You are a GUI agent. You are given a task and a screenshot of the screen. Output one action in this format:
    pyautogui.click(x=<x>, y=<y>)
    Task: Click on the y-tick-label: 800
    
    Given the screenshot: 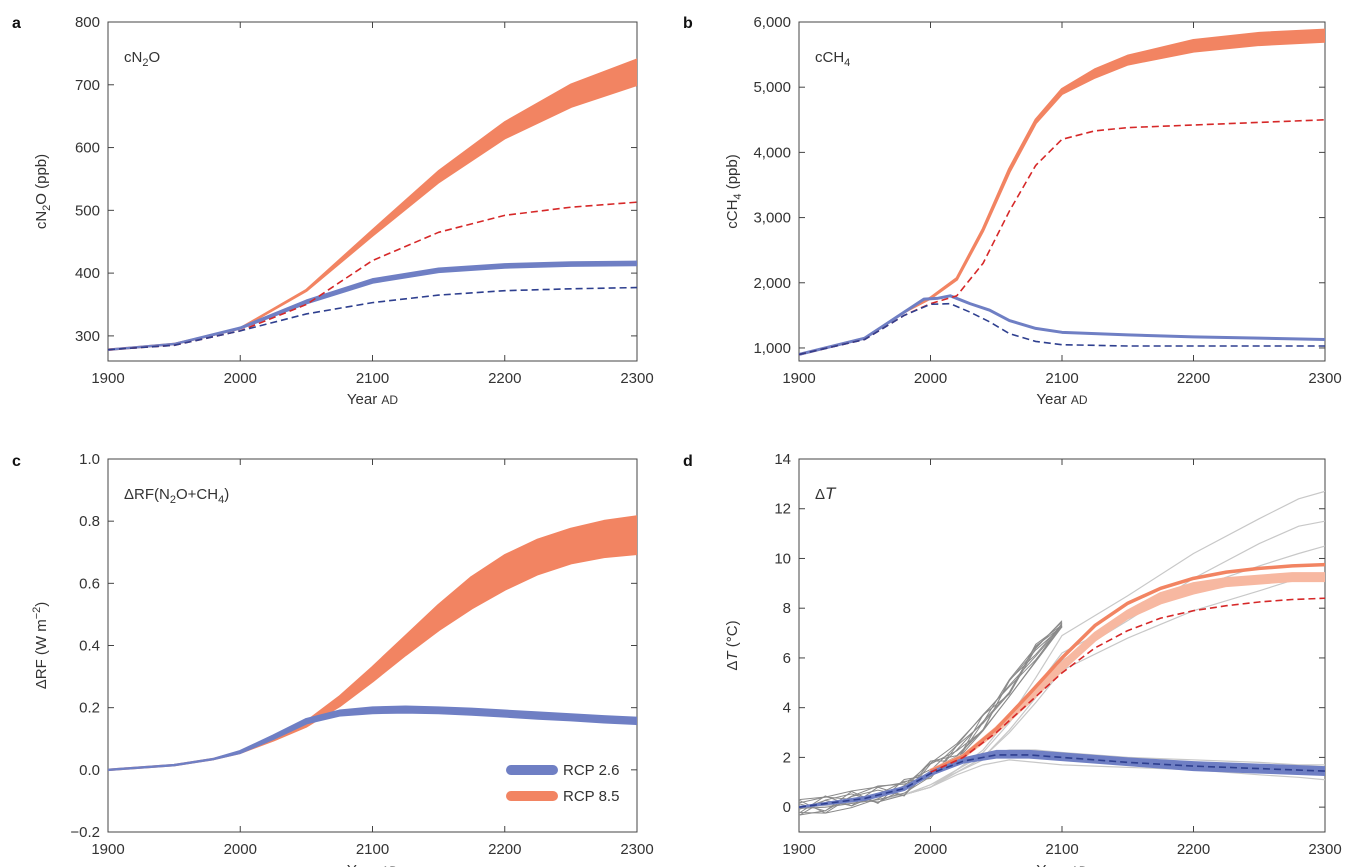 What is the action you would take?
    pyautogui.click(x=87, y=22)
    